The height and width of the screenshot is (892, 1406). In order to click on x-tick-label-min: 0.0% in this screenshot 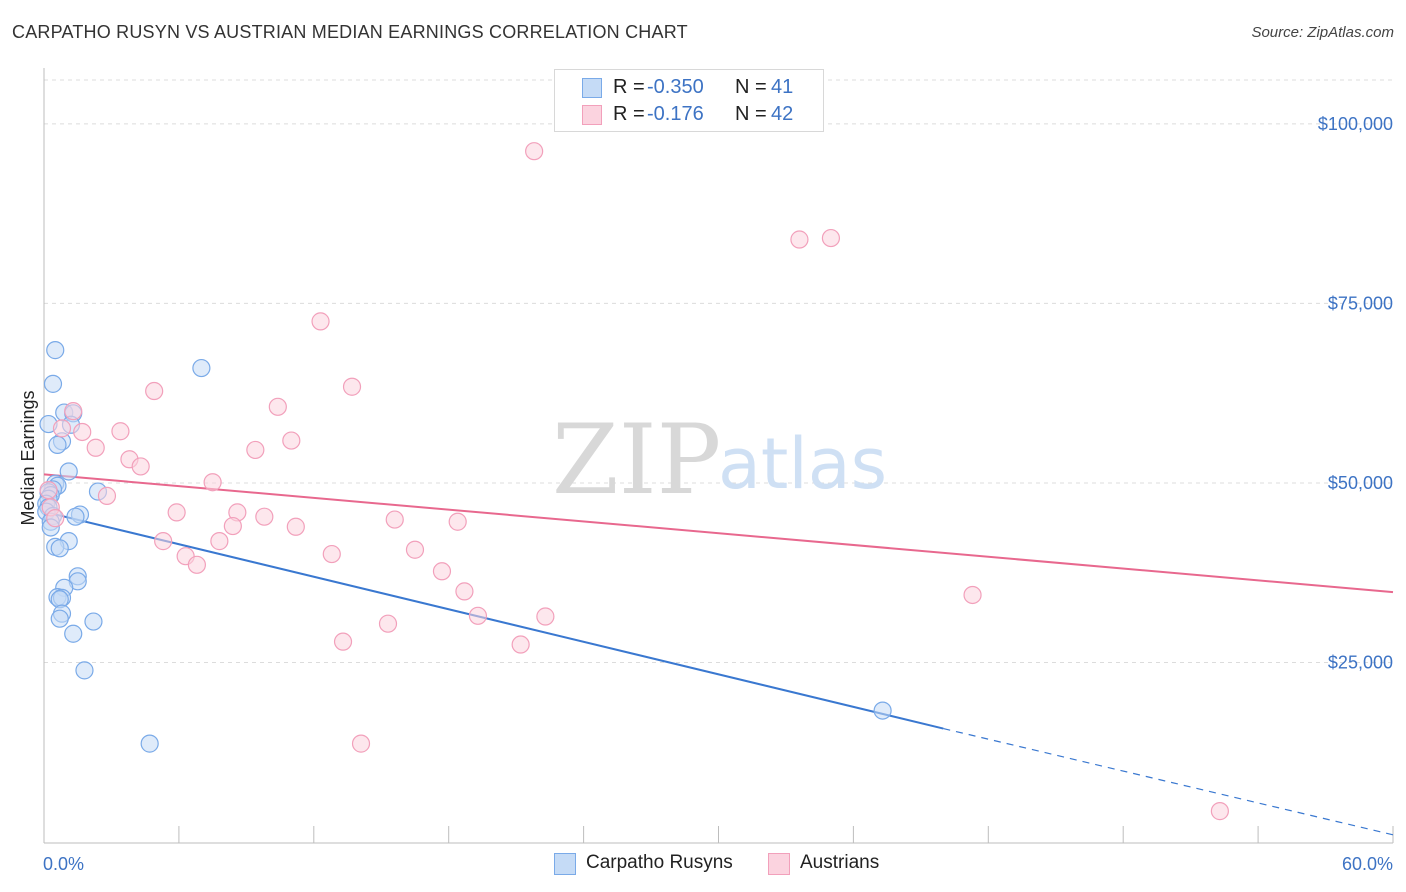, I will do `click(63, 864)`.